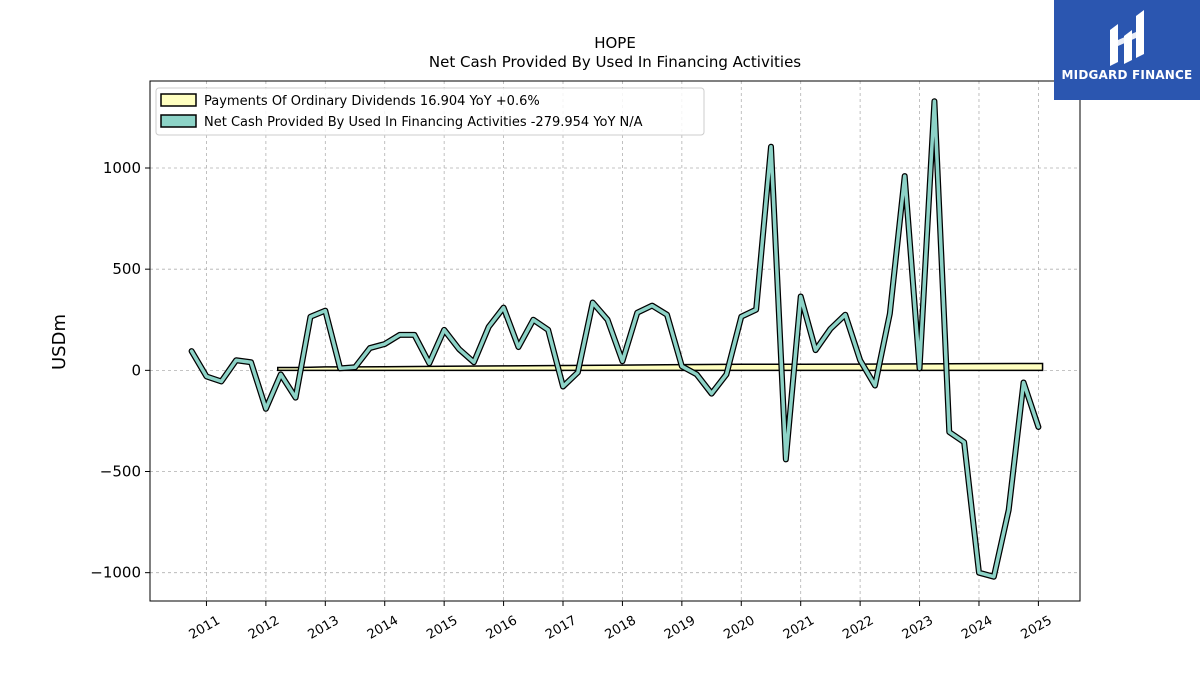 The height and width of the screenshot is (675, 1200). I want to click on x-tick-label: 2018, so click(621, 628).